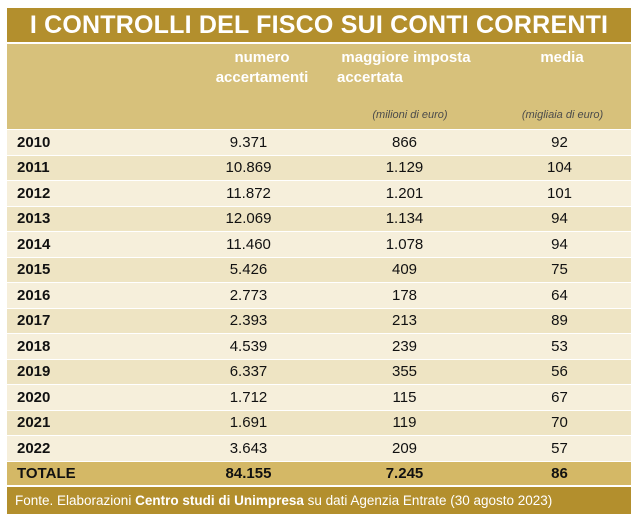 The height and width of the screenshot is (515, 640). What do you see at coordinates (248, 295) in the screenshot?
I see `row-accertamenti: 2.773` at bounding box center [248, 295].